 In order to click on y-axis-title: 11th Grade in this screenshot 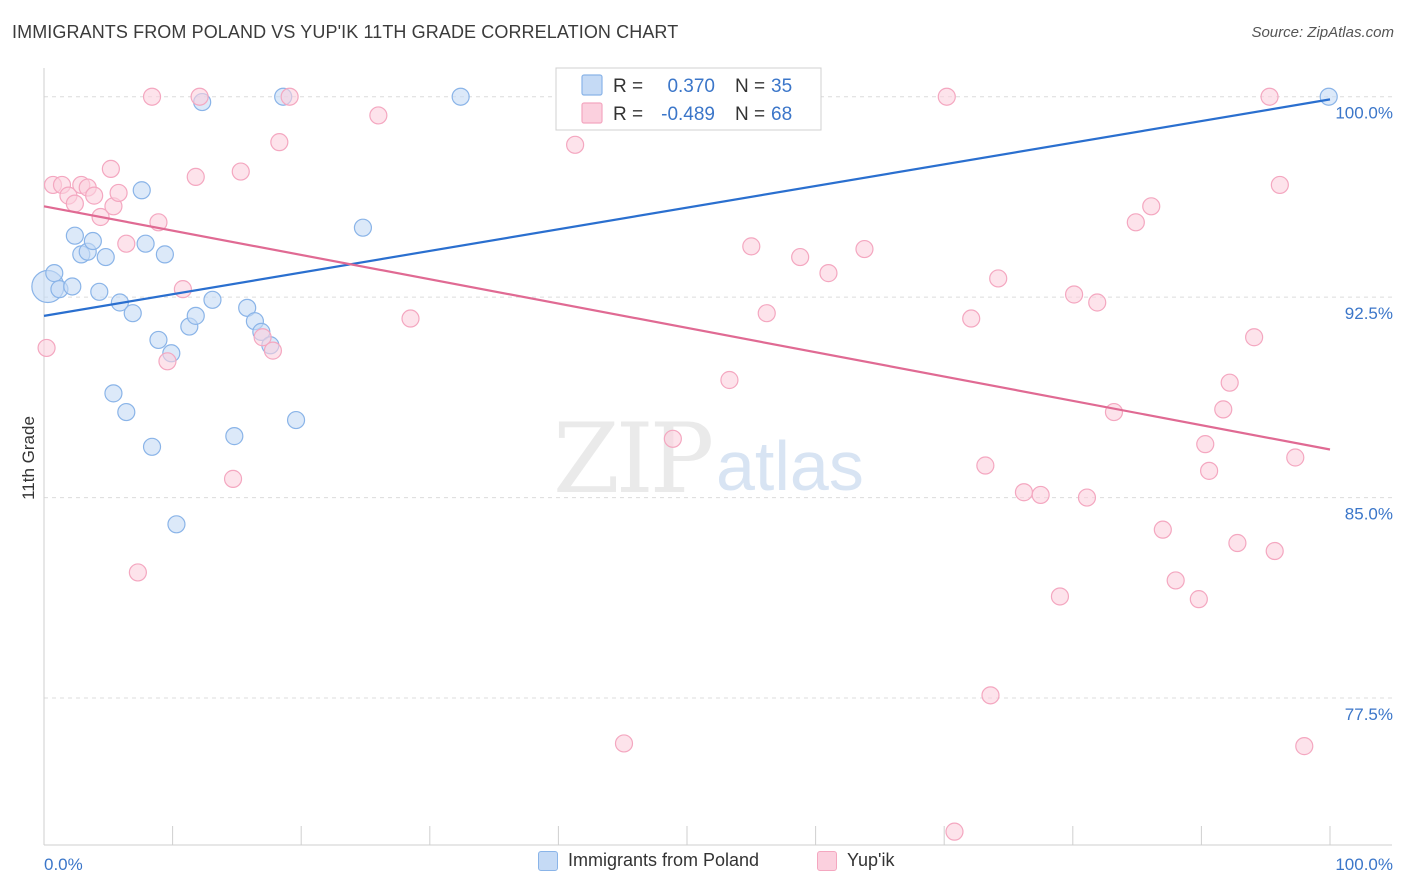, I will do `click(28, 458)`.